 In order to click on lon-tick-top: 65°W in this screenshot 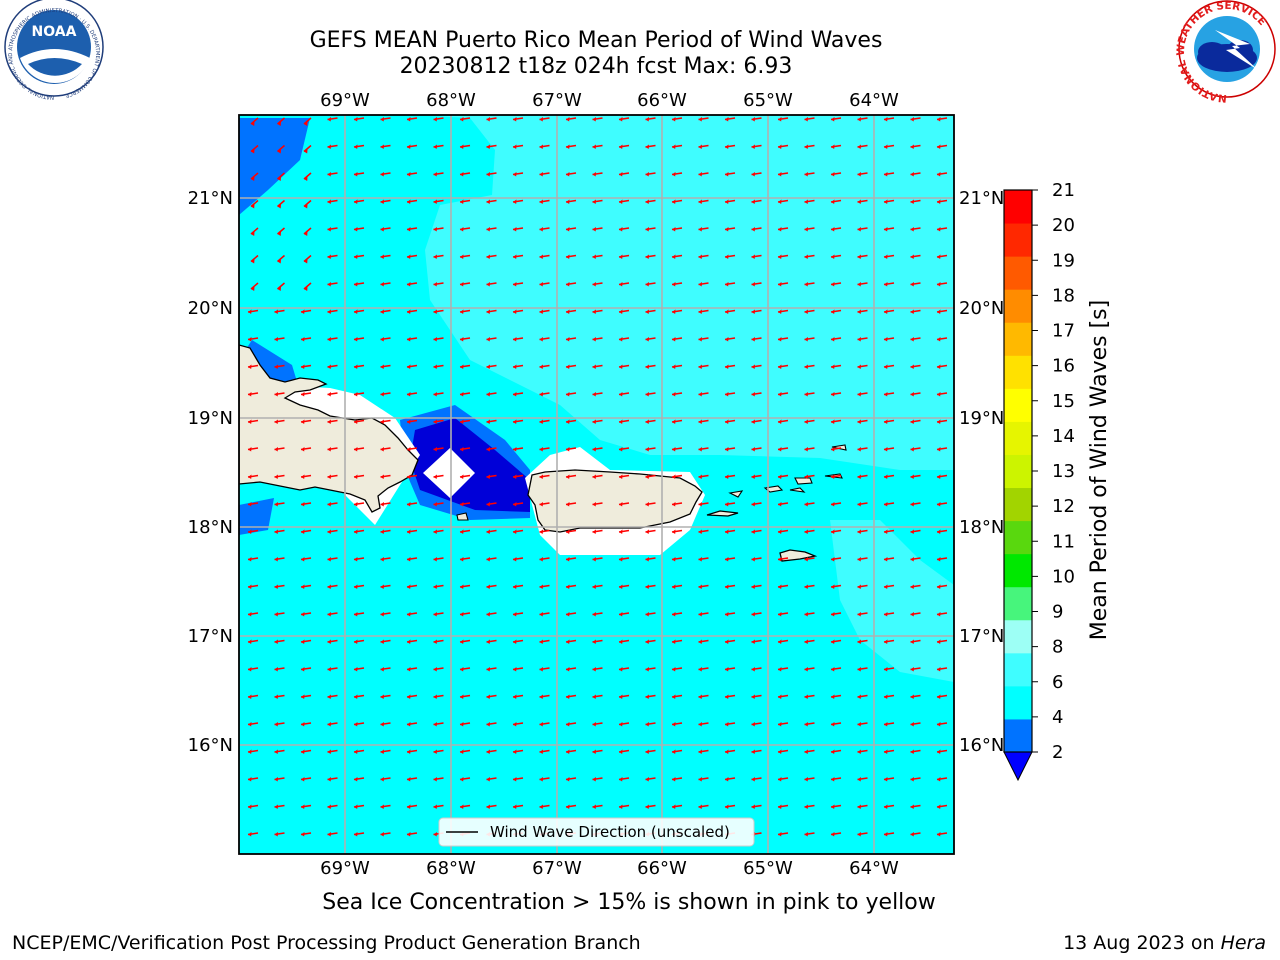, I will do `click(768, 100)`.